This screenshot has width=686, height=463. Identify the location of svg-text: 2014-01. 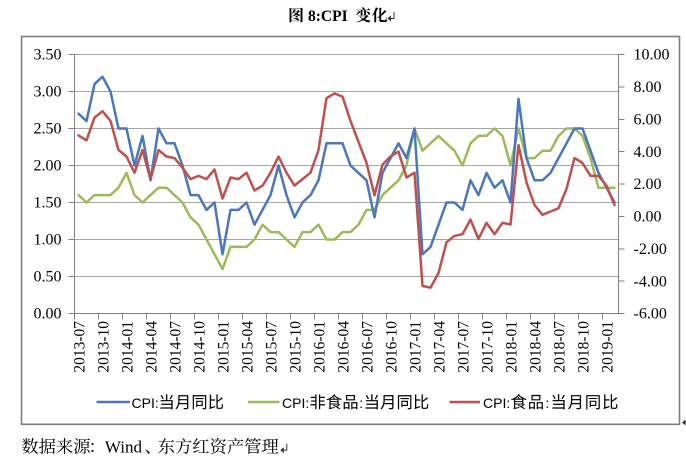
(128, 347).